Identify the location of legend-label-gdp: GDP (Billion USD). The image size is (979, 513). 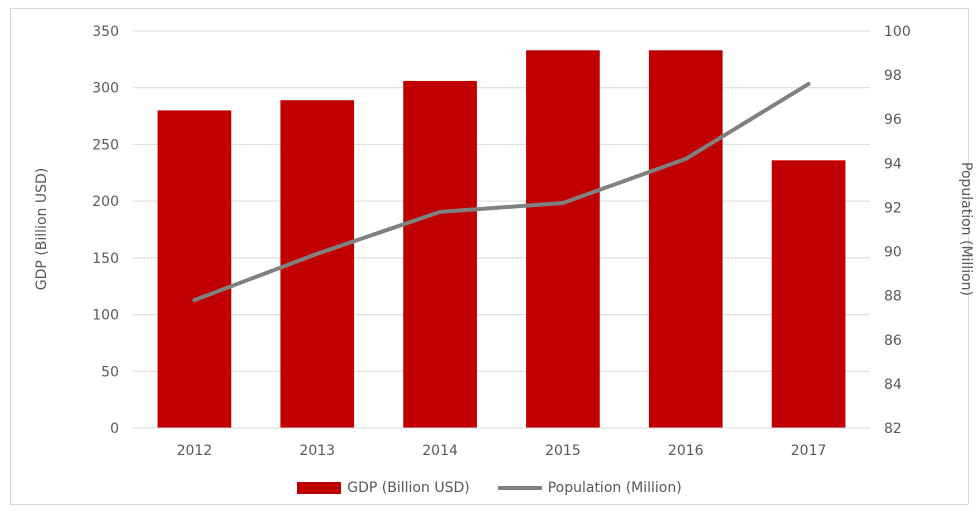
(408, 488).